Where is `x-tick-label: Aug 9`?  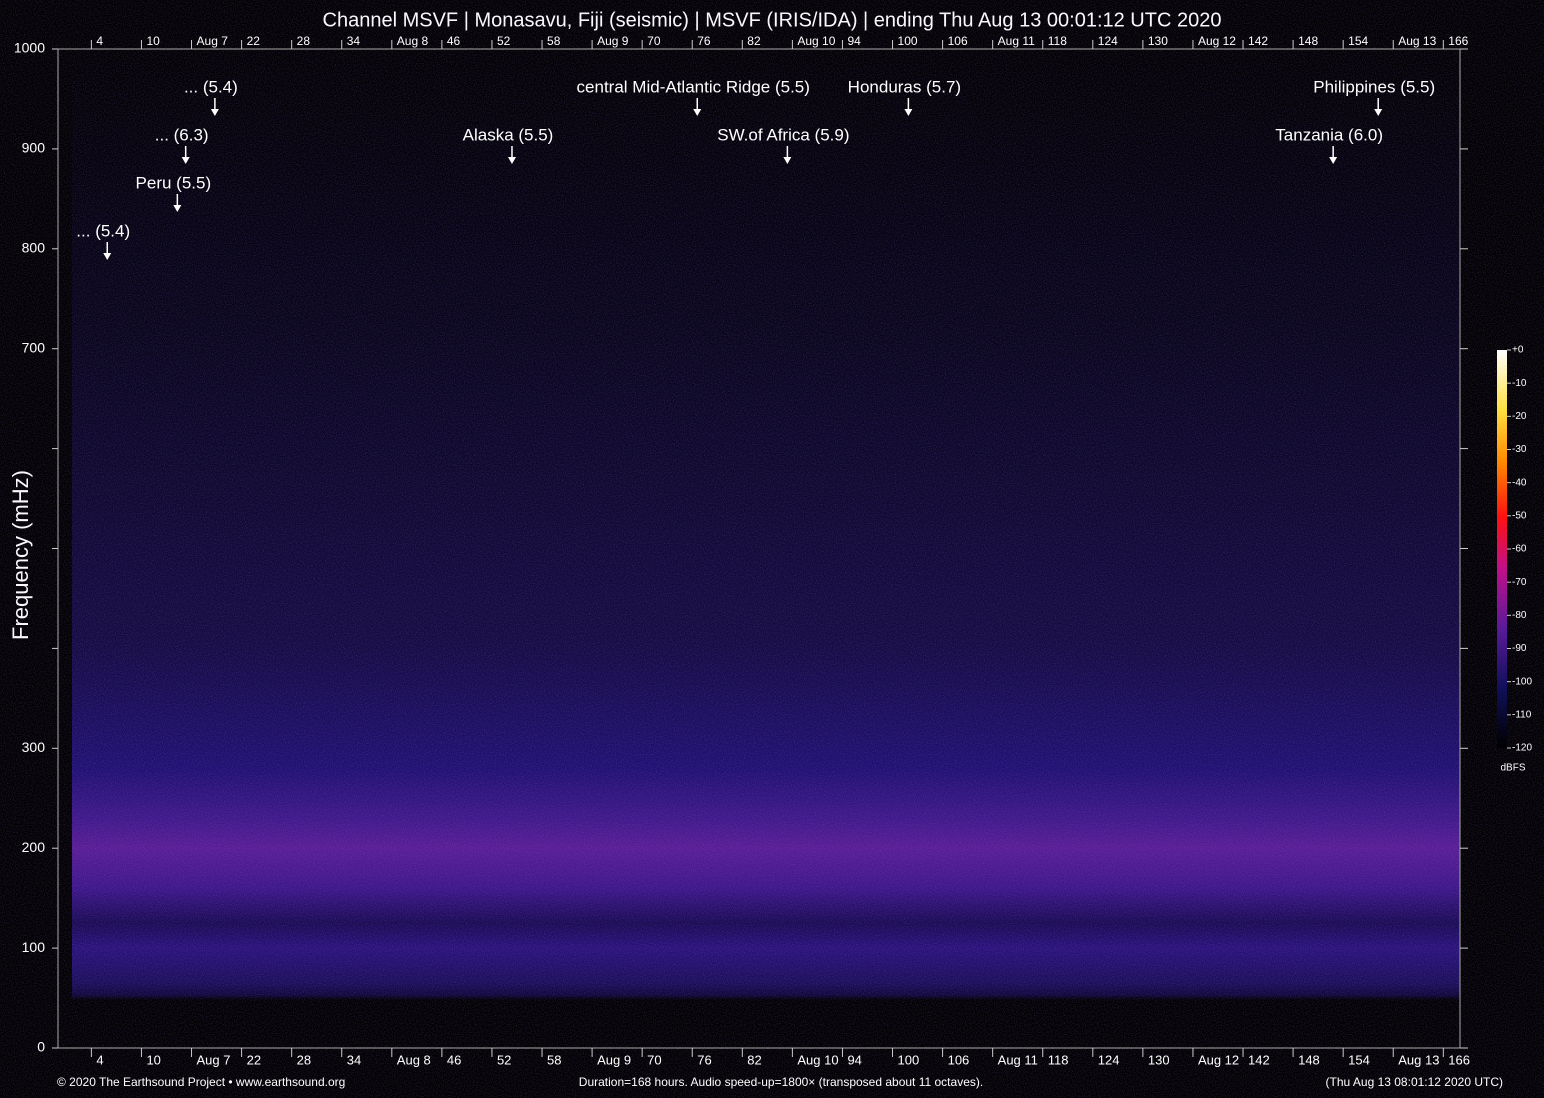
x-tick-label: Aug 9 is located at coordinates (614, 1059).